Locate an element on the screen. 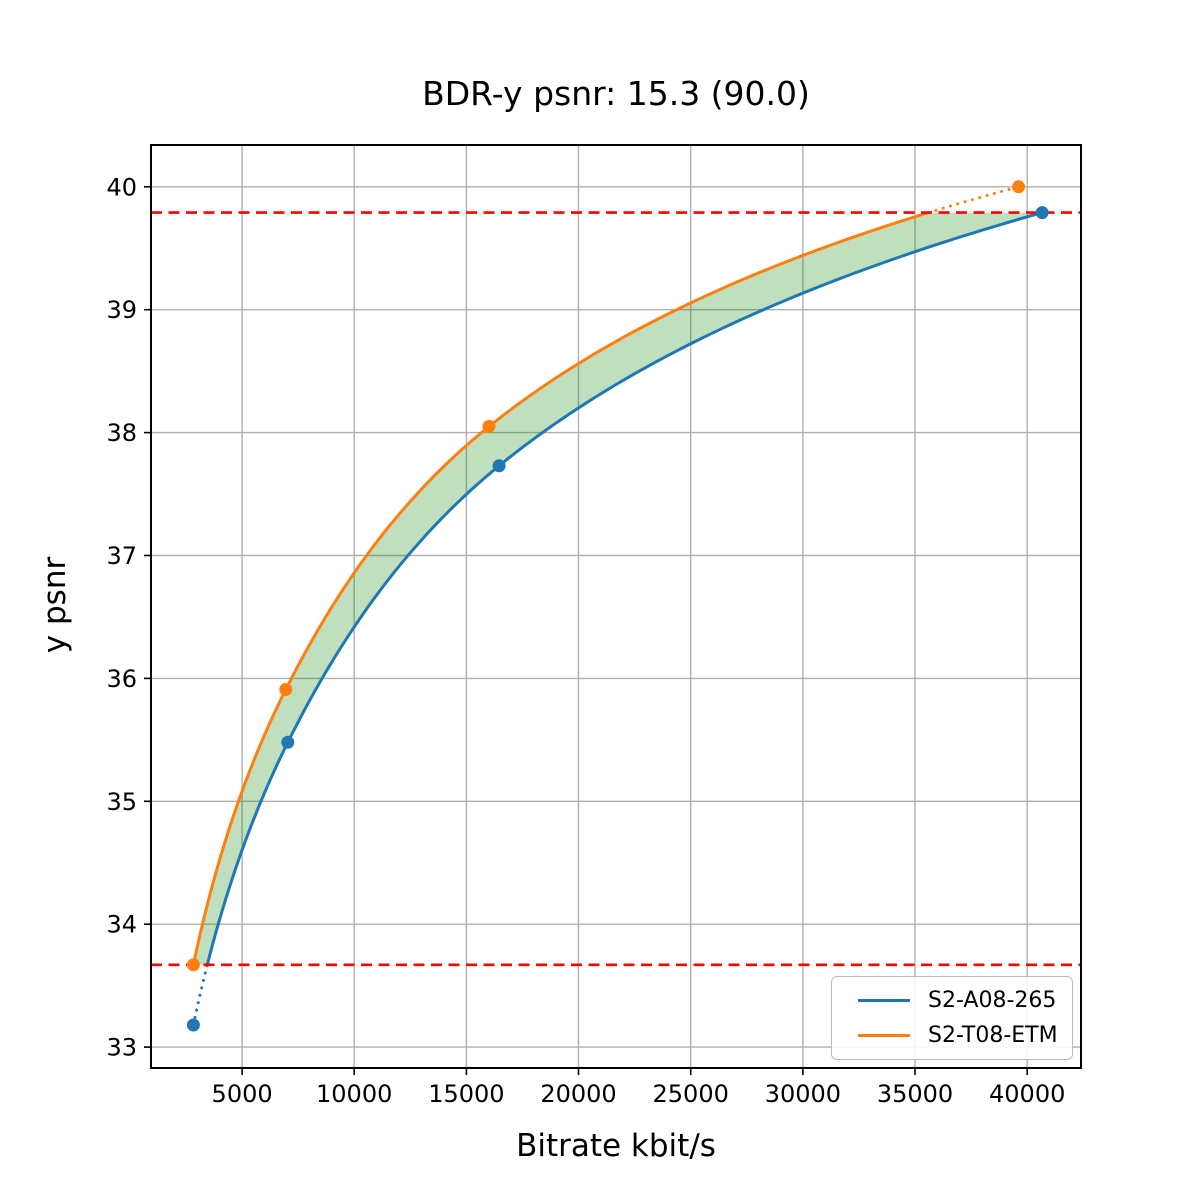  legend-label: S2-T08-ETM is located at coordinates (993, 1035).